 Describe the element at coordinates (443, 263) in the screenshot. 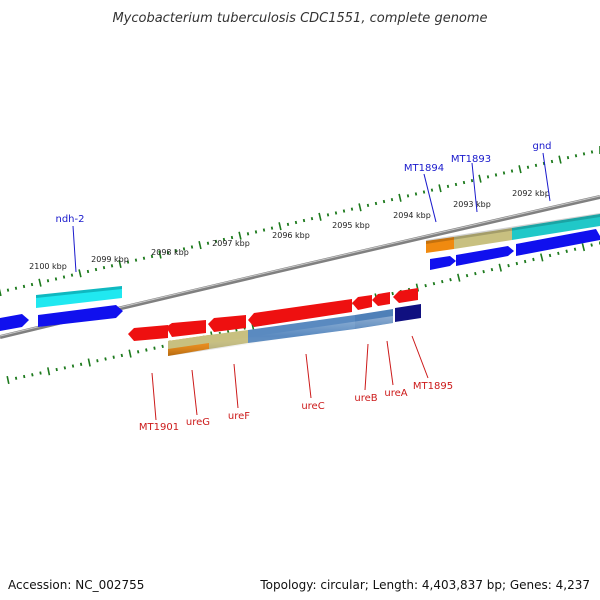

I see `cds-arrow-mt1894` at that location.